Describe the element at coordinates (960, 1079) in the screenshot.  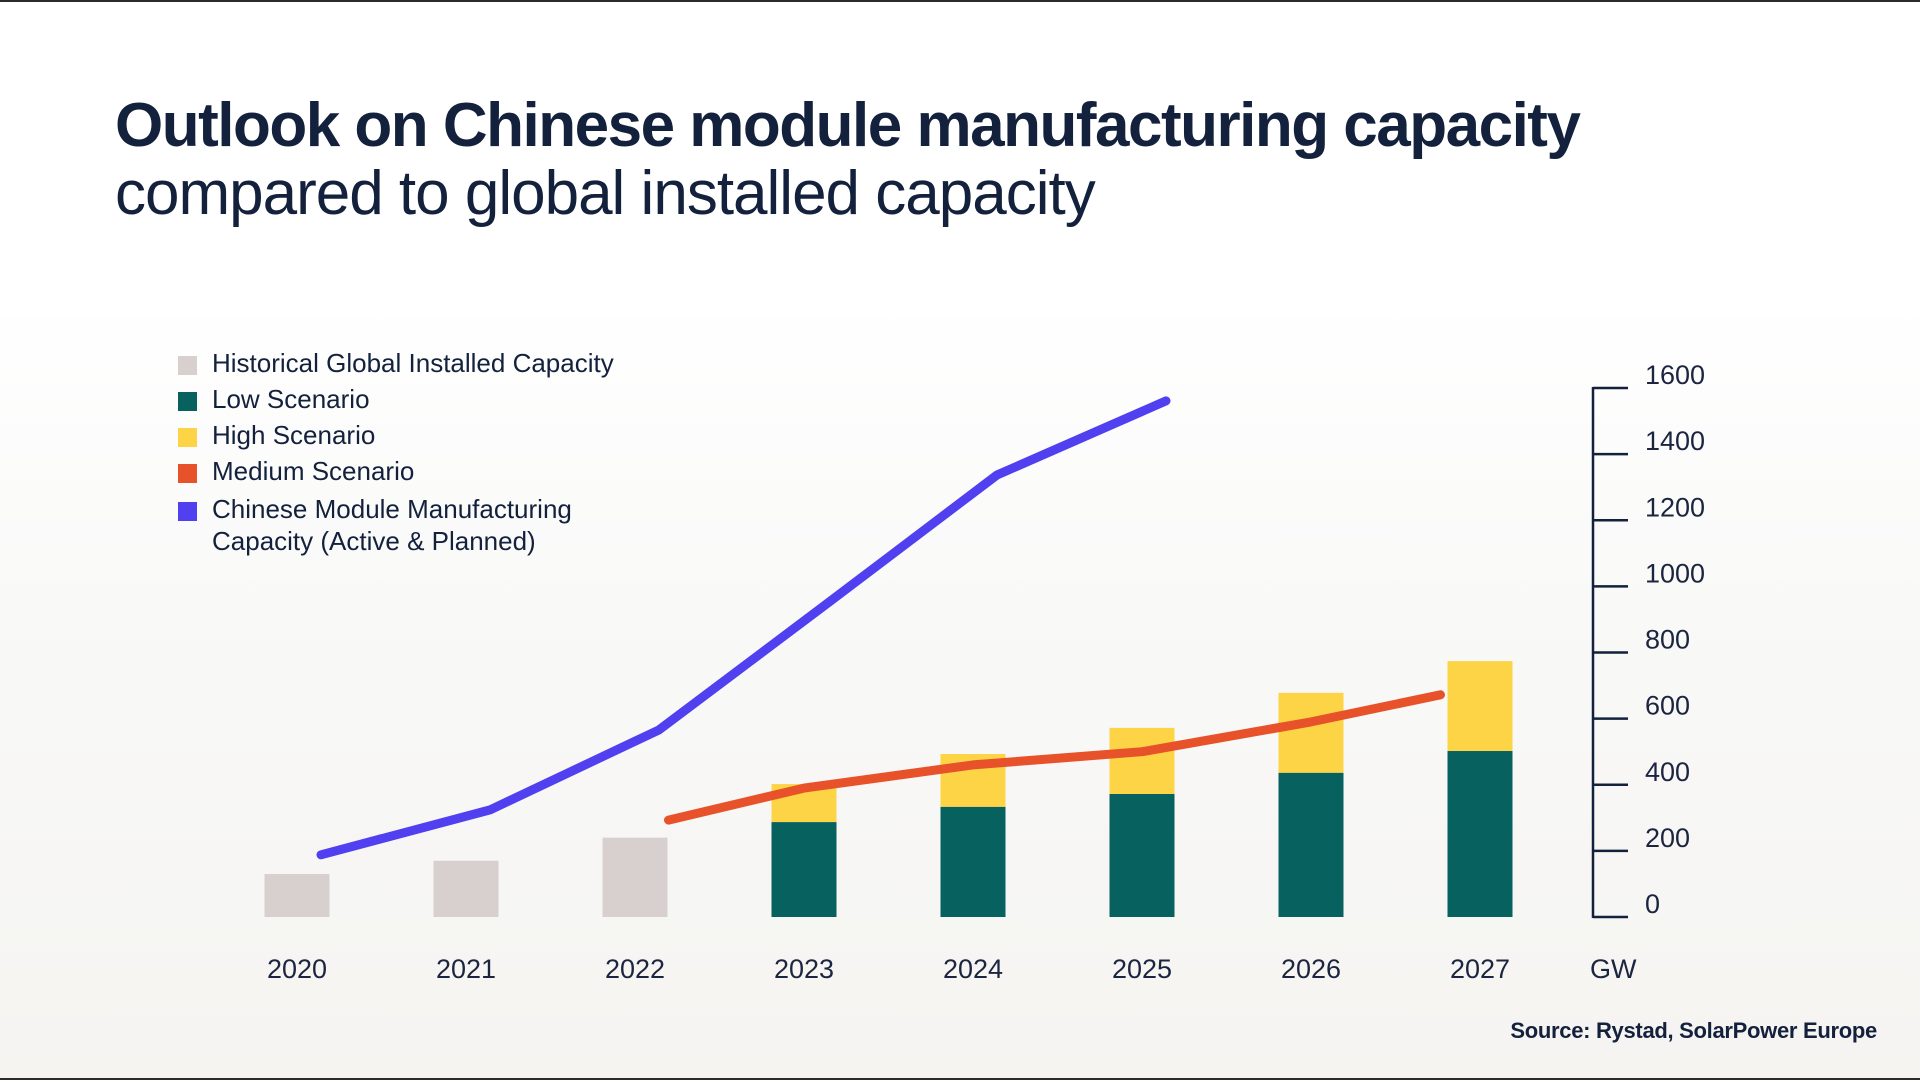
I see `frame-bottom-border` at that location.